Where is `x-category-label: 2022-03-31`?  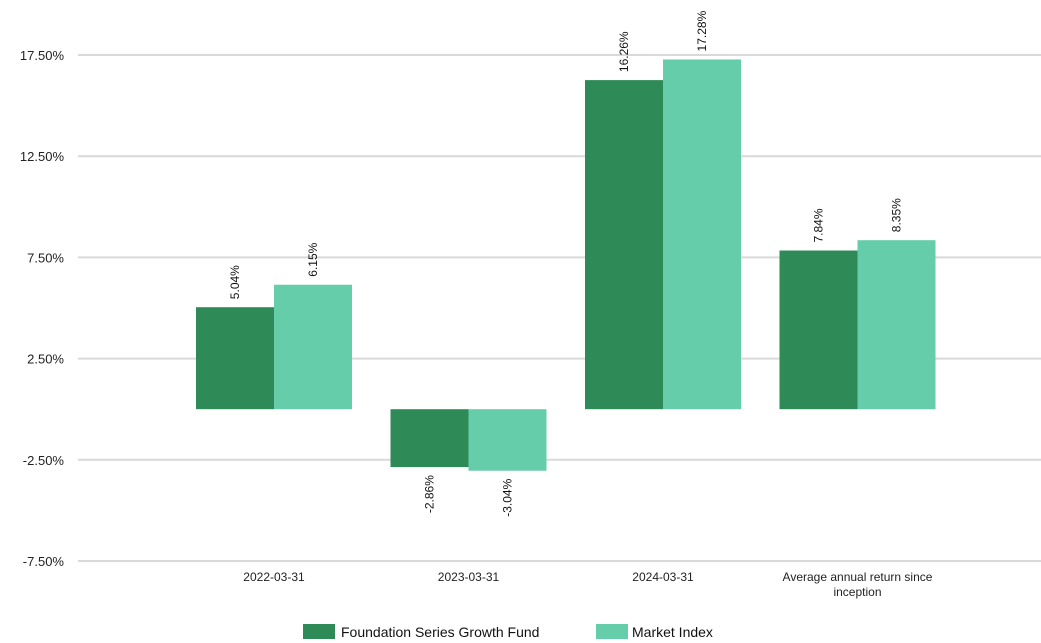 x-category-label: 2022-03-31 is located at coordinates (274, 577).